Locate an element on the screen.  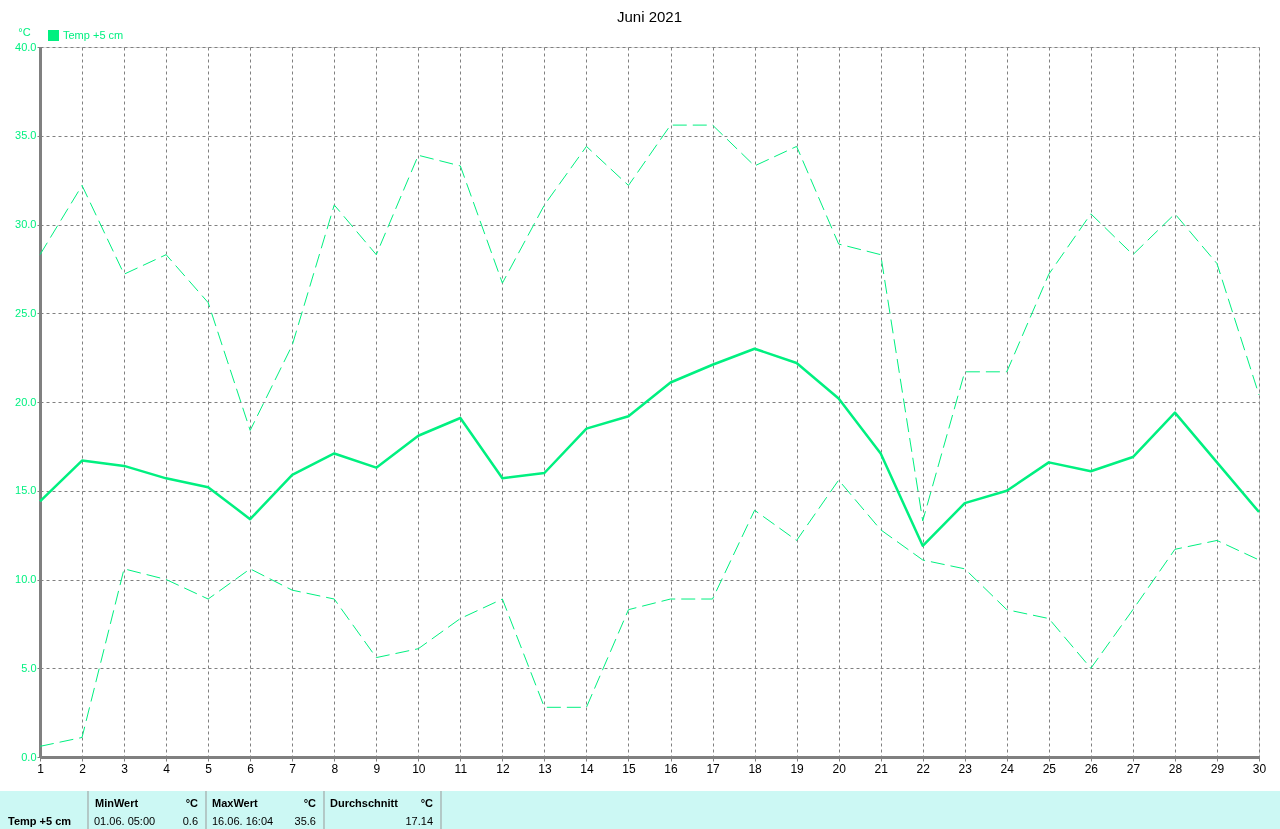
x-tick-label: 20 is located at coordinates (839, 768).